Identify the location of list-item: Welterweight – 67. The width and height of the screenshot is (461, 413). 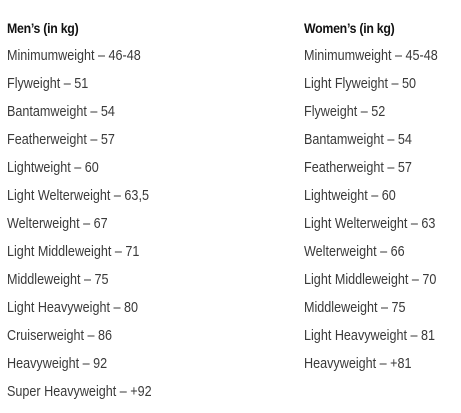
(57, 223).